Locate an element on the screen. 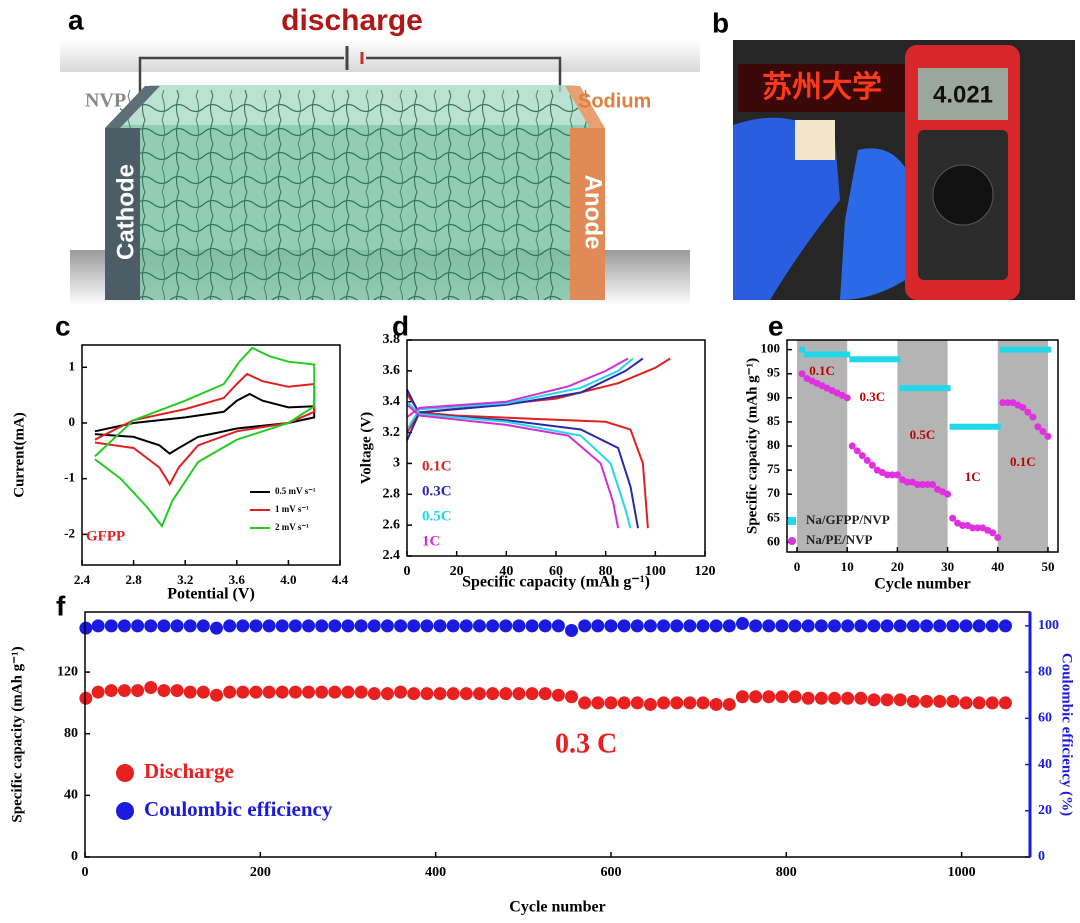 This screenshot has width=1080, height=923. y-tick-label: 3 is located at coordinates (396, 463).